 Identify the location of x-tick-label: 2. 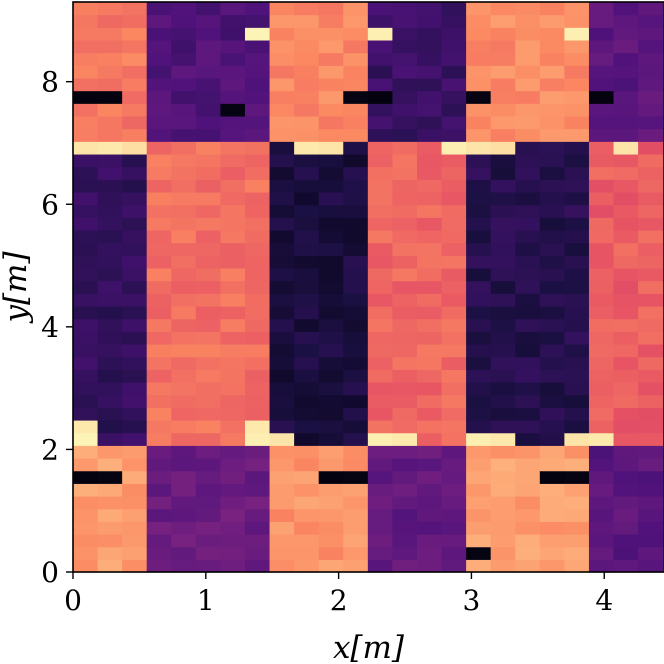
(339, 600).